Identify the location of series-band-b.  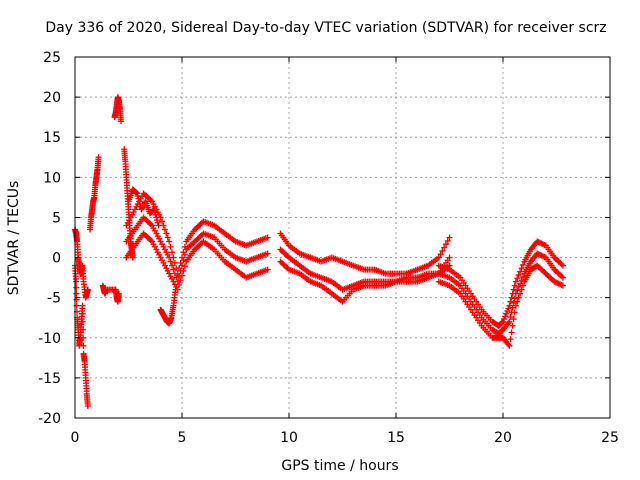
(197, 249).